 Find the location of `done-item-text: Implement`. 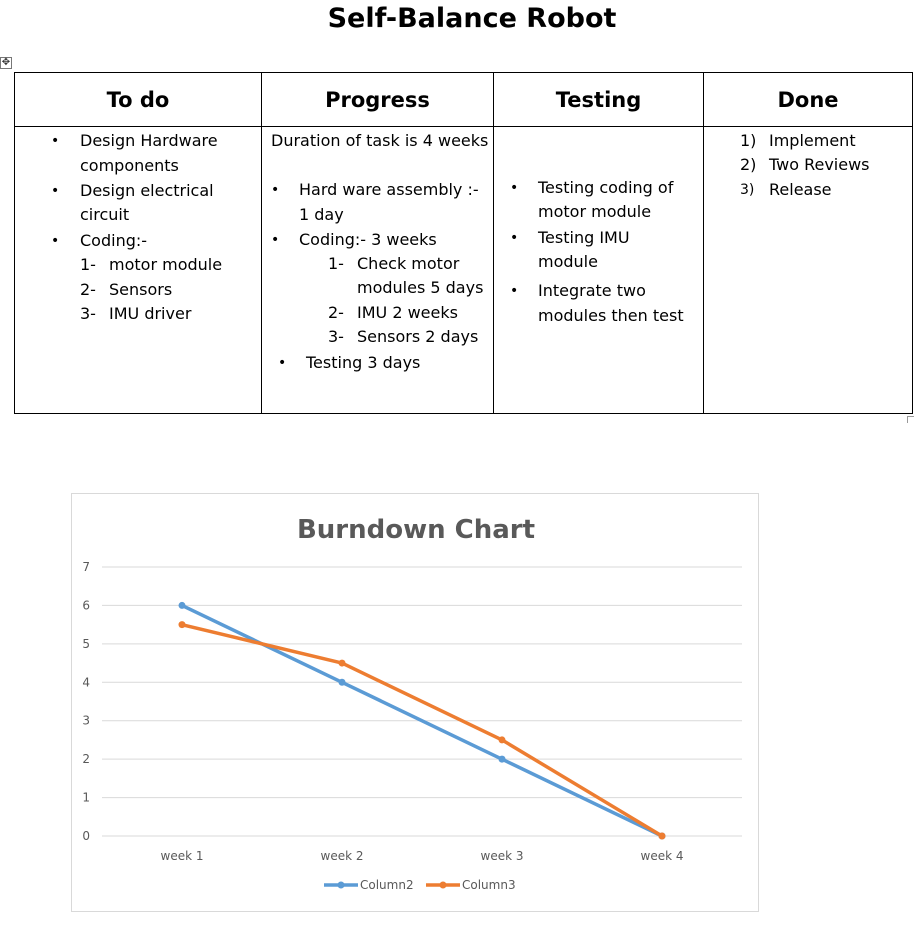

done-item-text: Implement is located at coordinates (812, 140).